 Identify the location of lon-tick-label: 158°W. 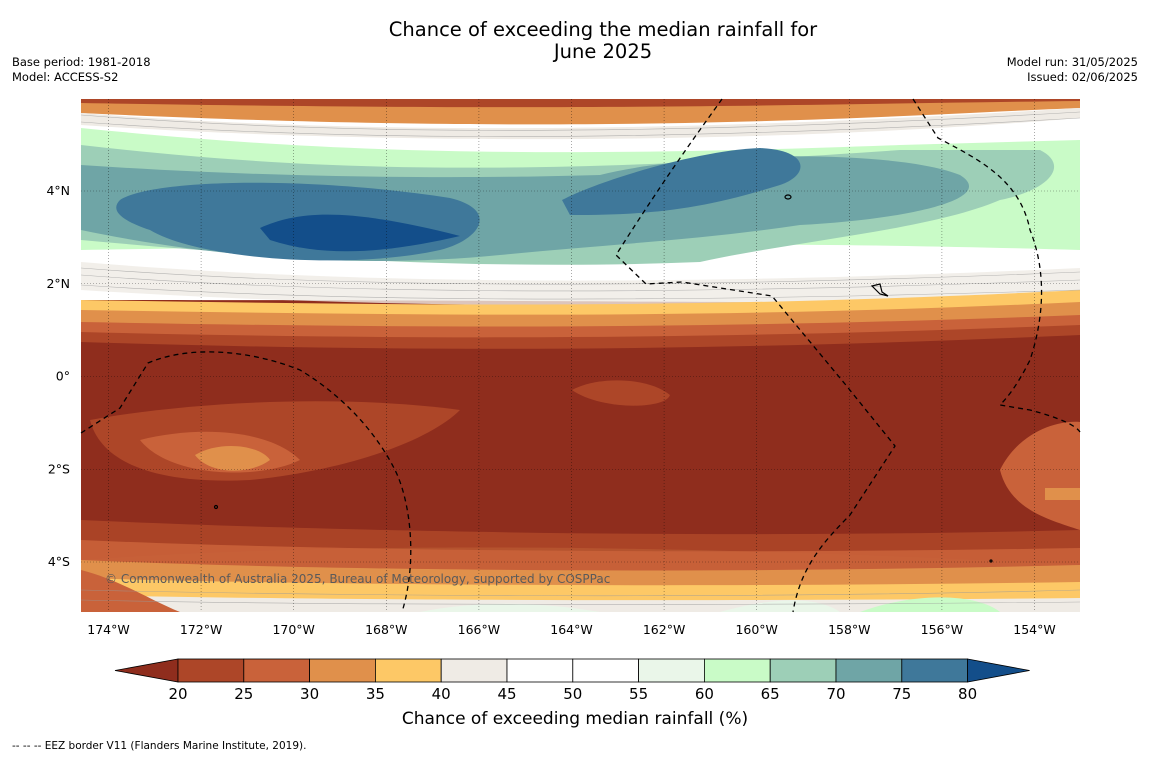
(849, 629).